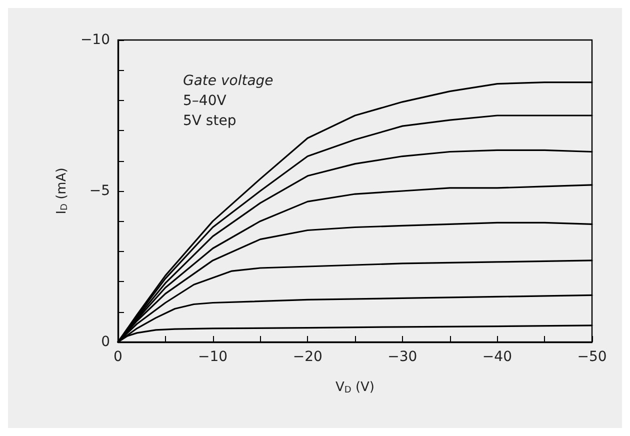  What do you see at coordinates (403, 357) in the screenshot?
I see `x-tick-label: −30` at bounding box center [403, 357].